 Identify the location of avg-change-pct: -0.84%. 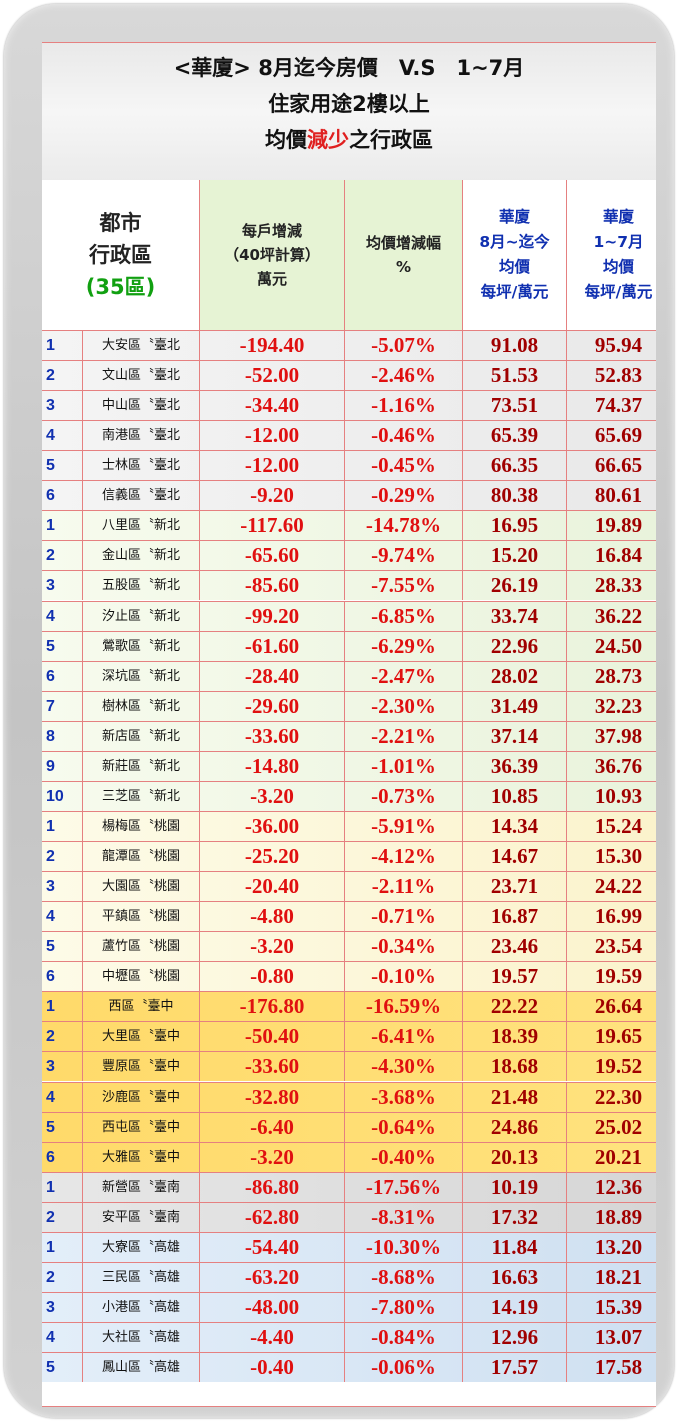
(403, 1337).